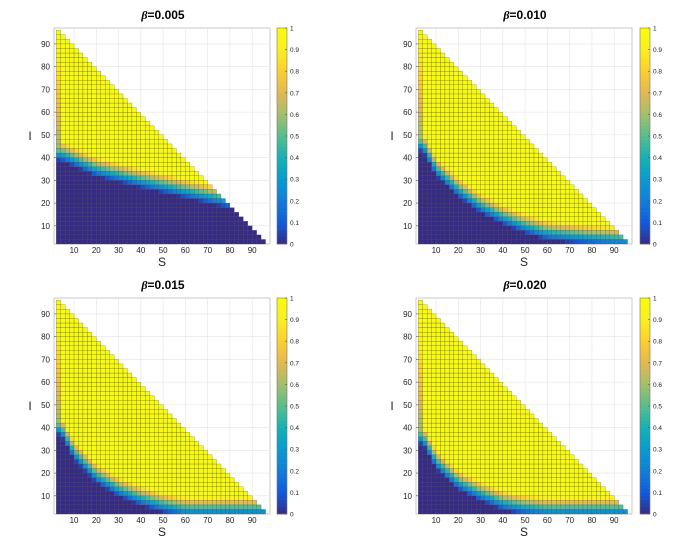 The image size is (686, 545). What do you see at coordinates (45, 473) in the screenshot?
I see `y-tick-label: 20` at bounding box center [45, 473].